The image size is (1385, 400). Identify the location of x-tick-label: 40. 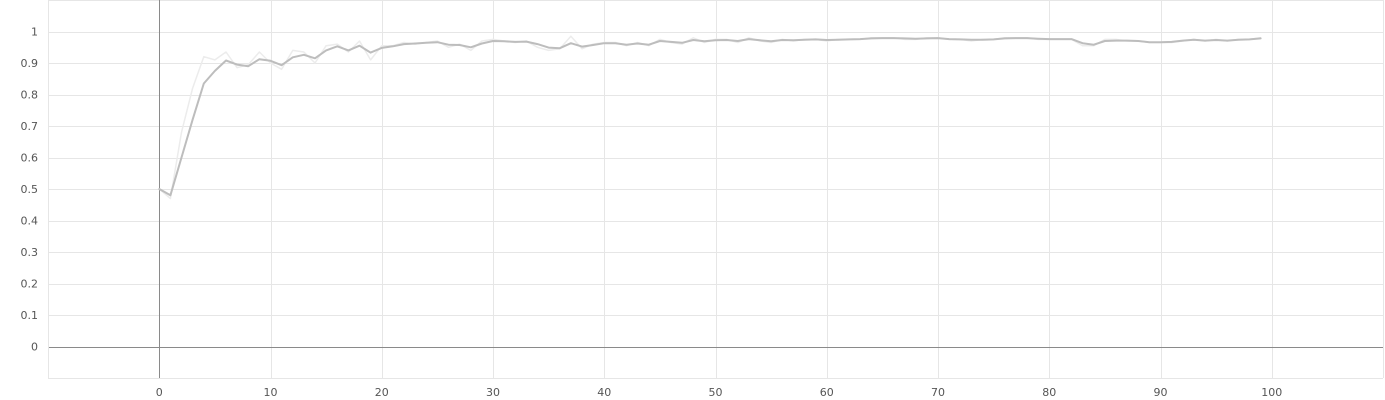
(604, 392).